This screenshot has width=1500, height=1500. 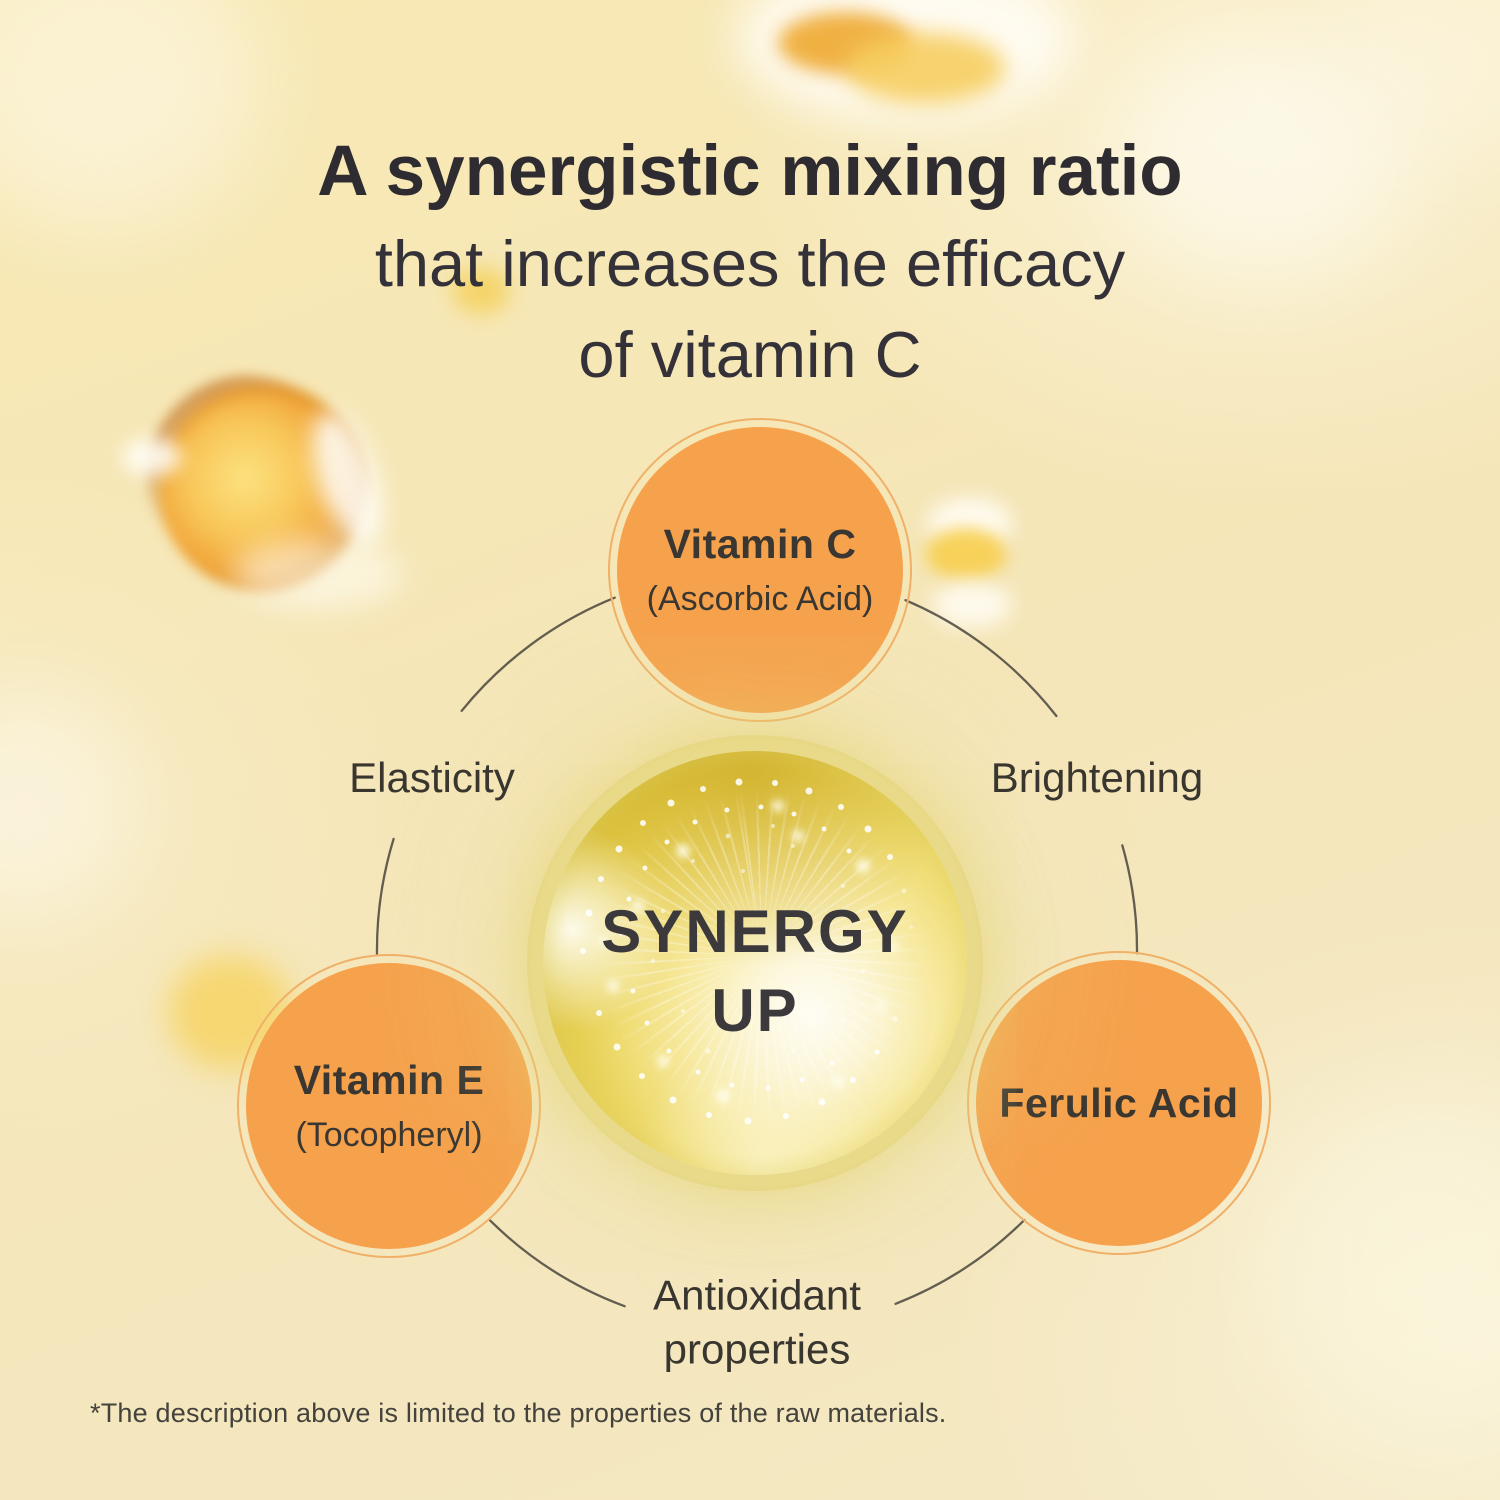 I want to click on bubble-label-line-1: SYNERGY, so click(x=755, y=931).